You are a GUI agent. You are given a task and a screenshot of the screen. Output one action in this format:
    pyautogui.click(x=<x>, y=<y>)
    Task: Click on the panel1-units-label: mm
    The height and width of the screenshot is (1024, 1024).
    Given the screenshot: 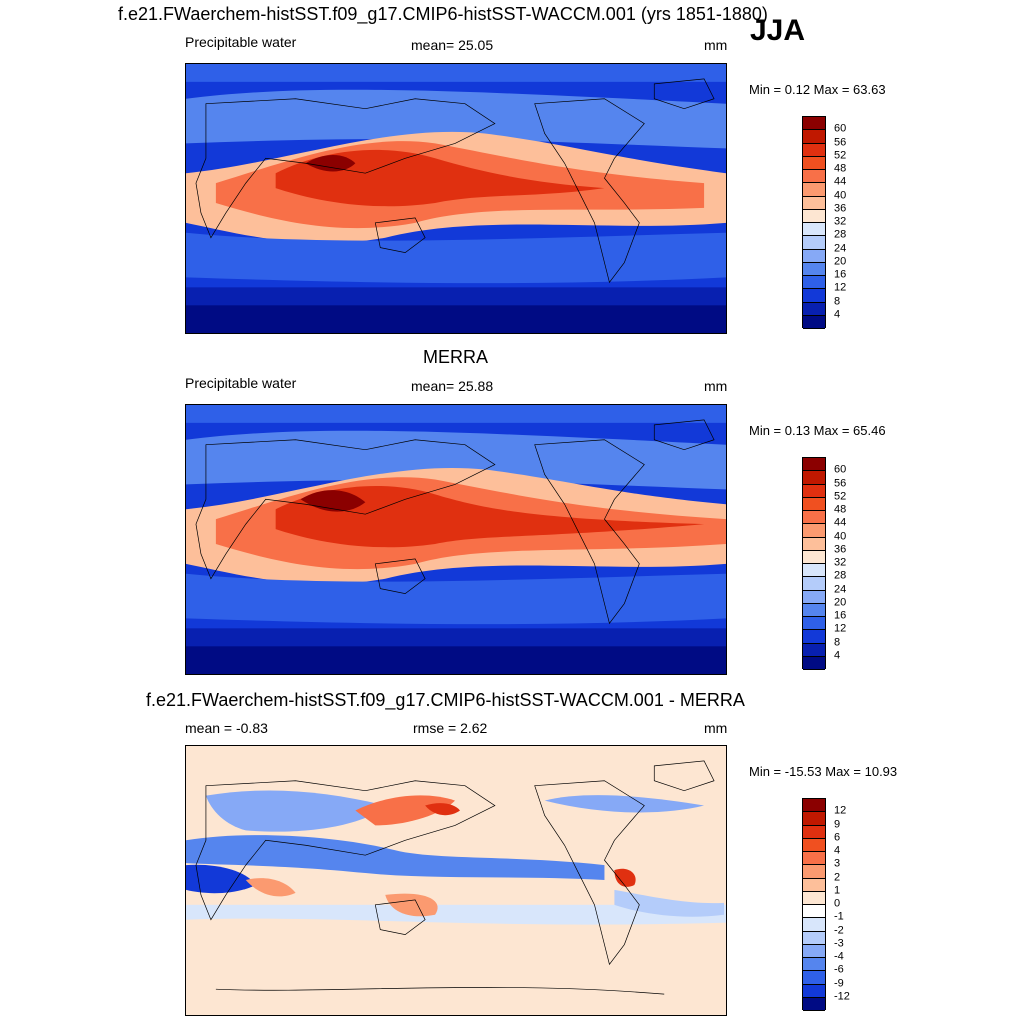 What is the action you would take?
    pyautogui.click(x=716, y=45)
    